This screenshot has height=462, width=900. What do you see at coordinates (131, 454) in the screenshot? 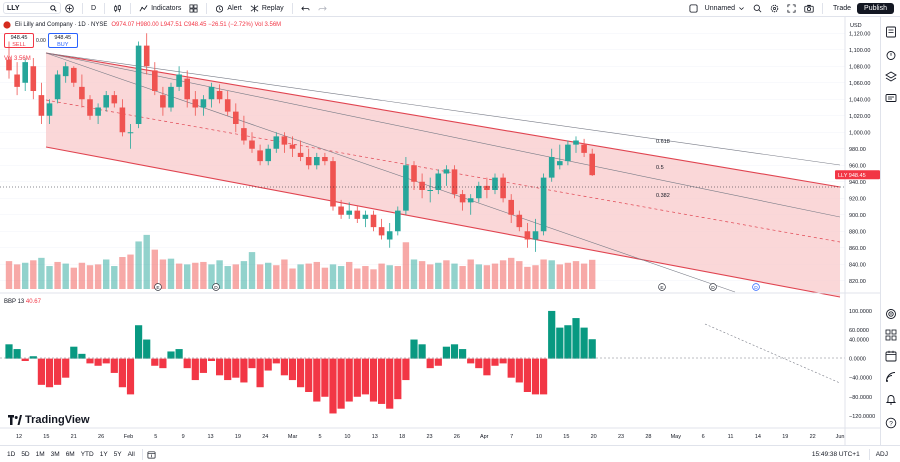
I see `range-all: All` at bounding box center [131, 454].